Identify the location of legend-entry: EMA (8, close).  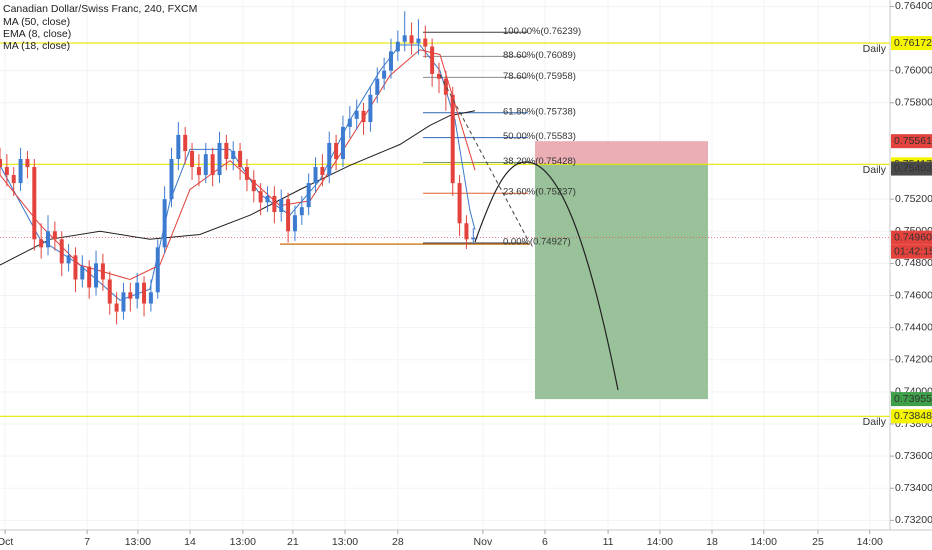
(37, 34).